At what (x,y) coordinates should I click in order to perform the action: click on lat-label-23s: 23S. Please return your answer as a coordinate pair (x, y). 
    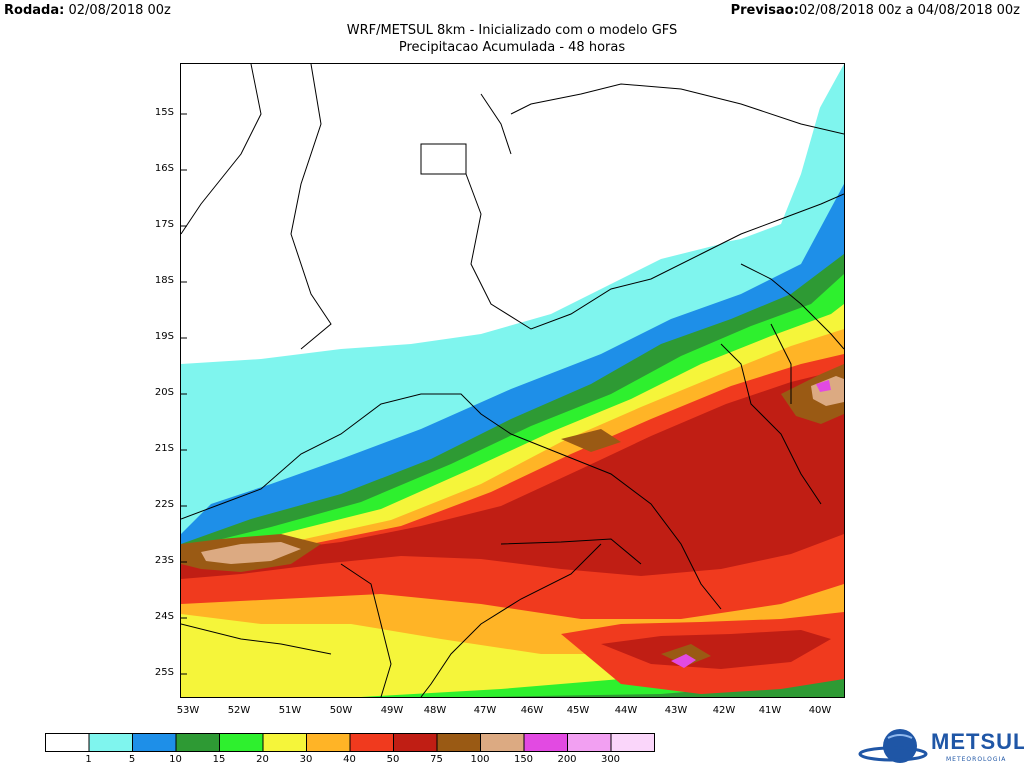
    Looking at the image, I should click on (164, 560).